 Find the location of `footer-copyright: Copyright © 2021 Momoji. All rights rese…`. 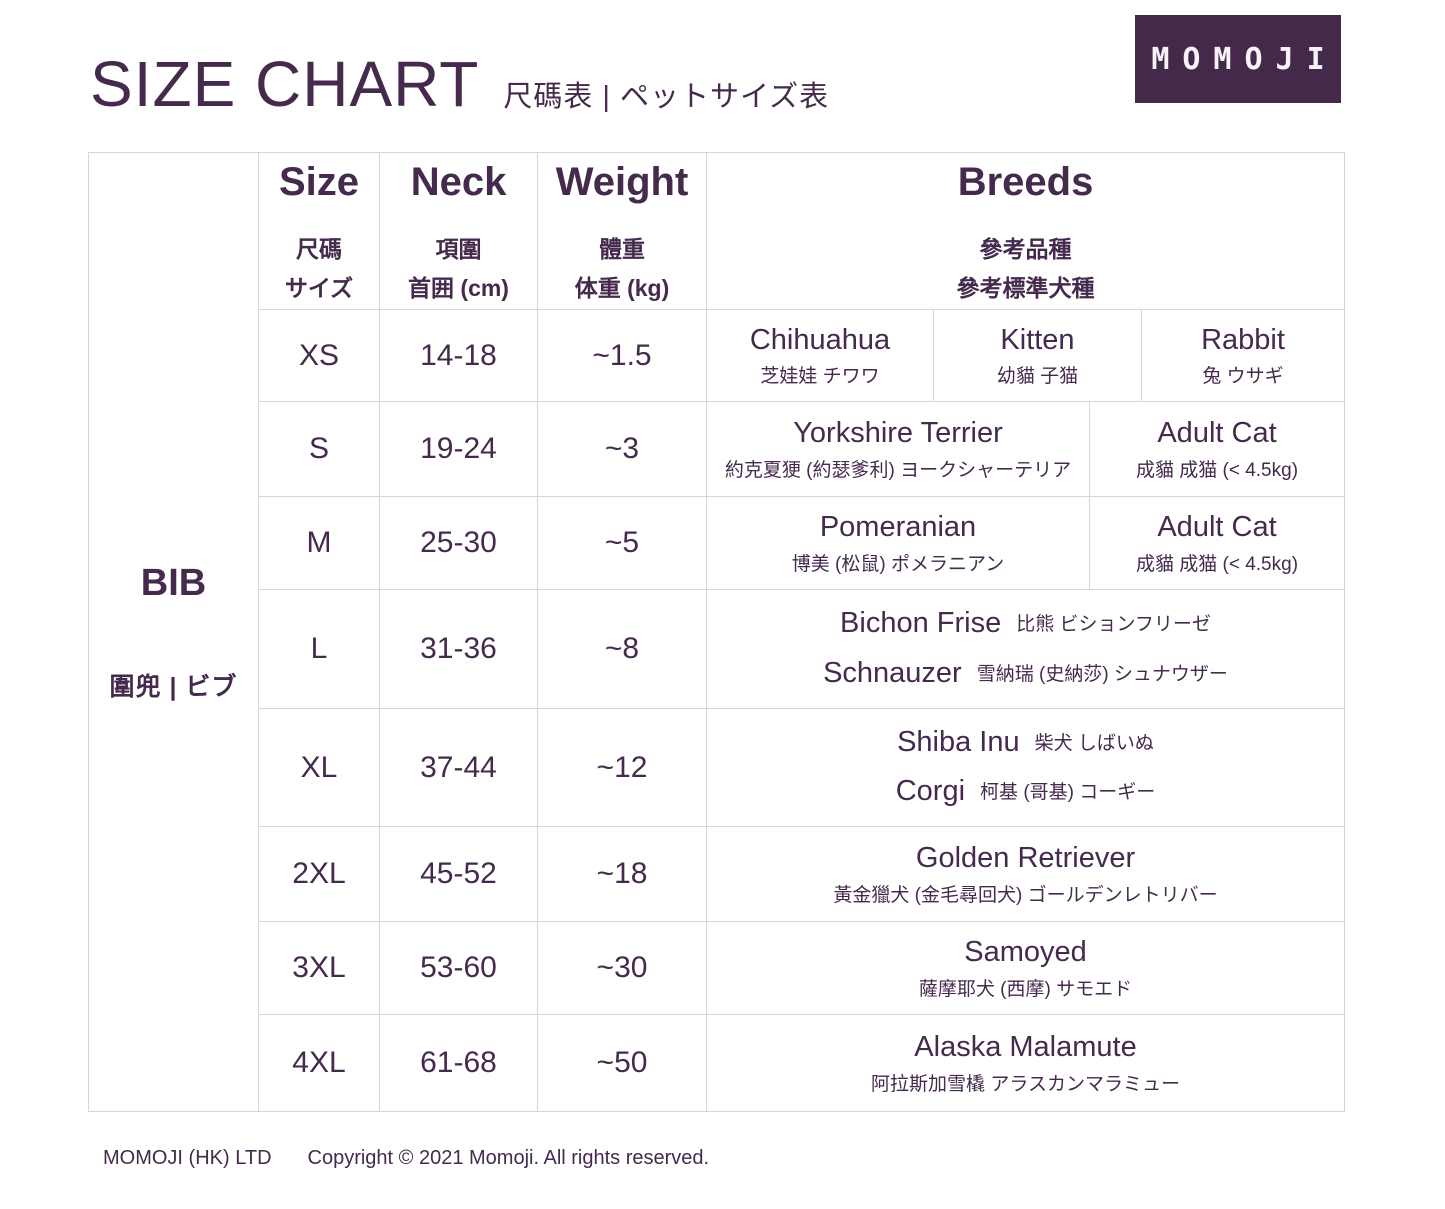

footer-copyright: Copyright © 2021 Momoji. All rights rese… is located at coordinates (508, 1158).